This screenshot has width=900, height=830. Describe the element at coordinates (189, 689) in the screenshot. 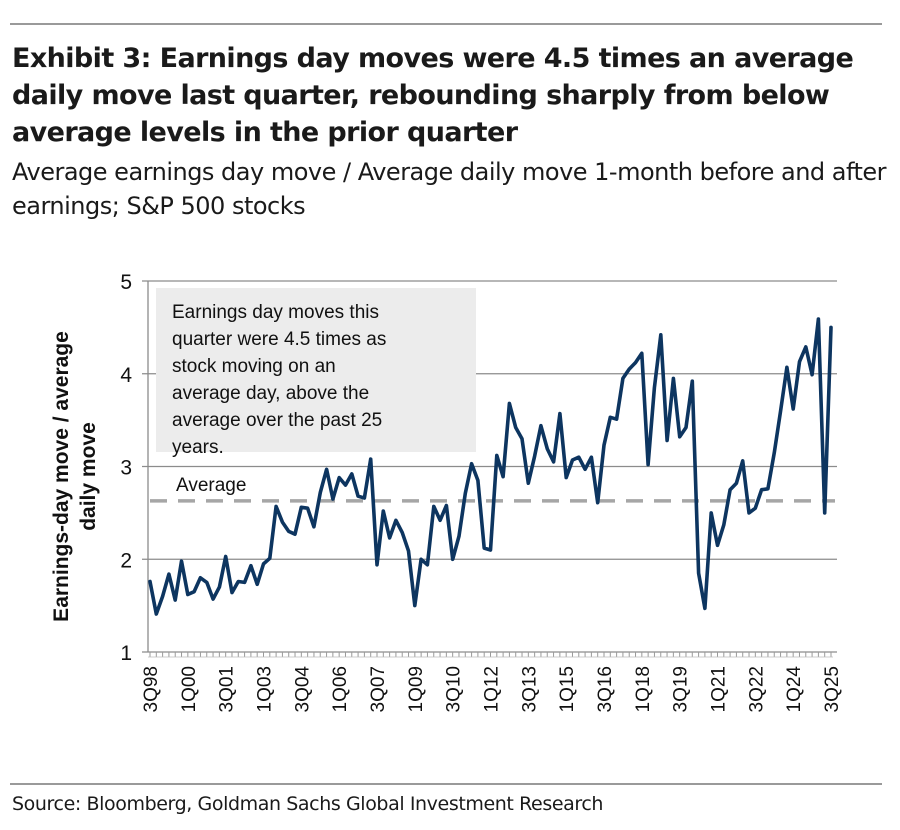

I see `x-tick-label: 1Q00` at that location.